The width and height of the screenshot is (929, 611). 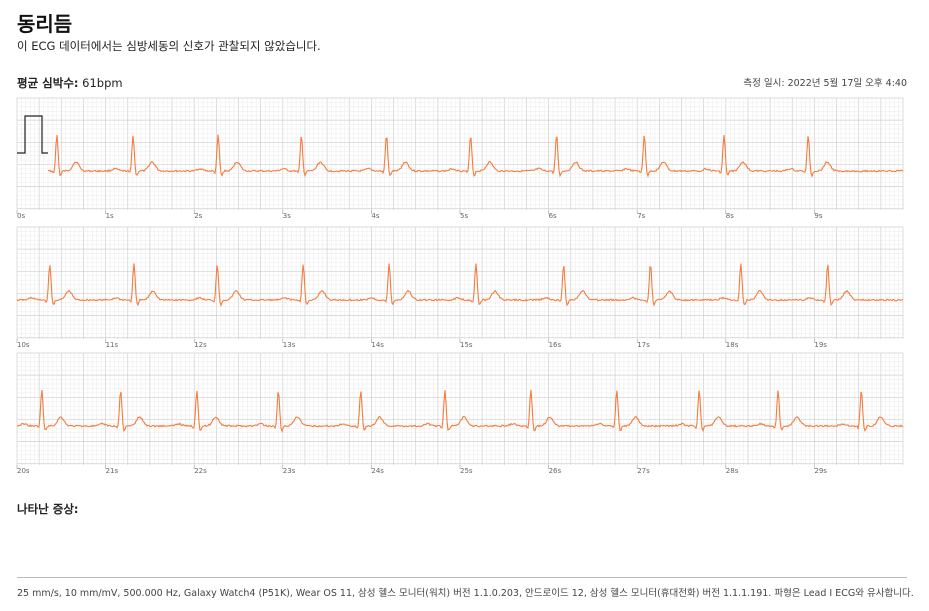 I want to click on measurement-datetime: 측정 일시: 2022년 5월 17일 오후 4:40, so click(x=825, y=83).